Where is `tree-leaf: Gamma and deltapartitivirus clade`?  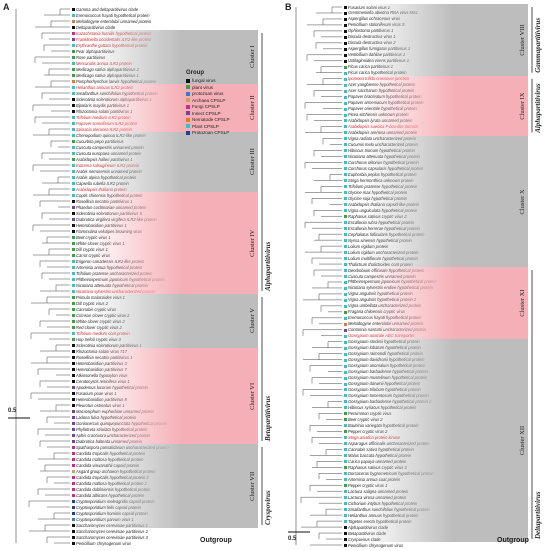
tree-leaf: Gamma and deltapartitivirus clade is located at coordinates (105, 9).